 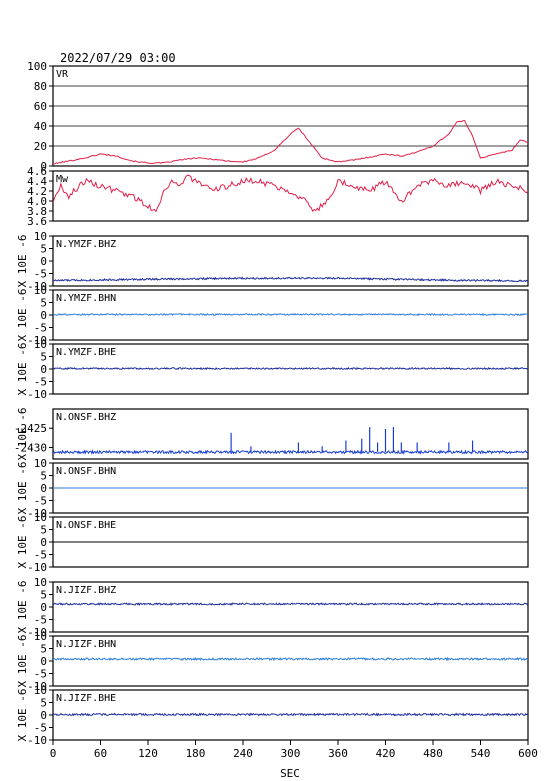 What do you see at coordinates (40, 86) in the screenshot?
I see `y-tick-label: 80` at bounding box center [40, 86].